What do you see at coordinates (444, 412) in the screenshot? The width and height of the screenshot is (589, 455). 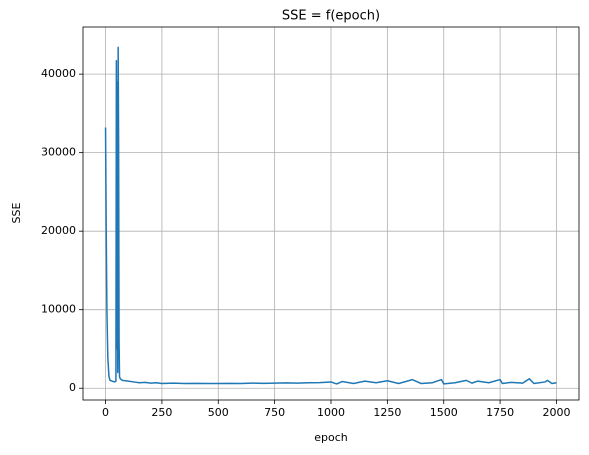 I see `x-tick-label: 1500` at bounding box center [444, 412].